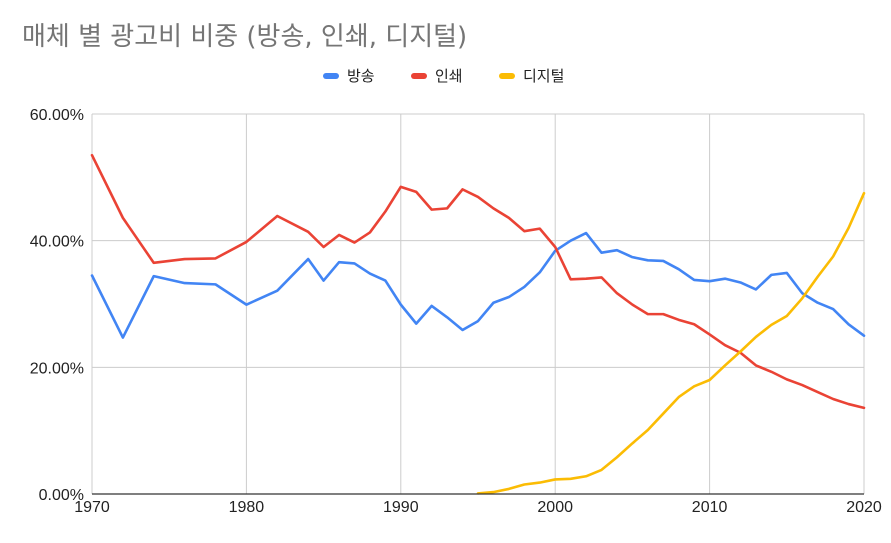  Describe the element at coordinates (449, 76) in the screenshot. I see `legend-label: 인쇄` at that location.